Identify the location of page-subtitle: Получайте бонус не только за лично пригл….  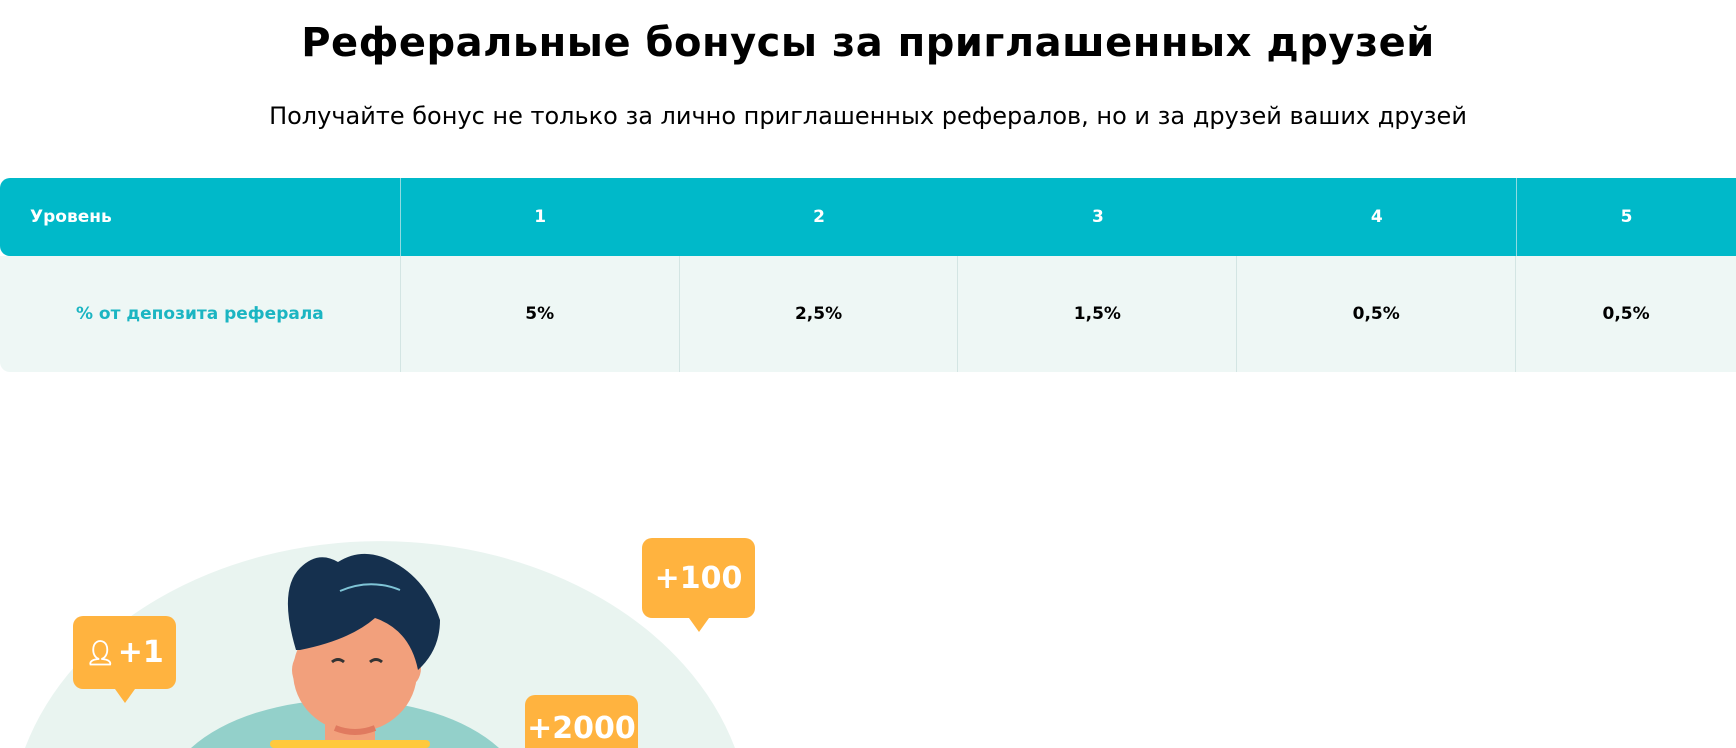
(868, 116).